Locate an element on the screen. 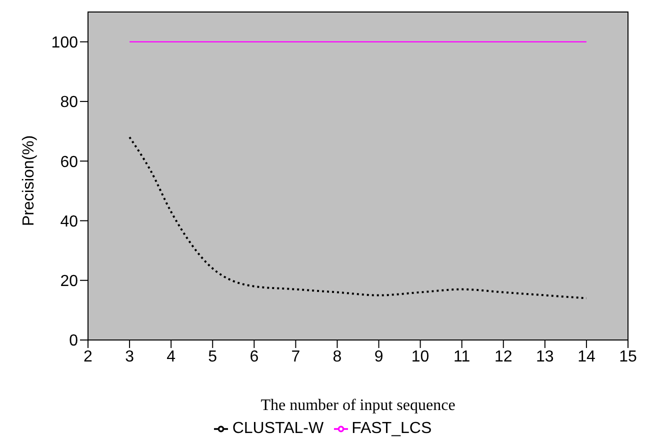  x-axis-title: The number of input sequence is located at coordinates (358, 405).